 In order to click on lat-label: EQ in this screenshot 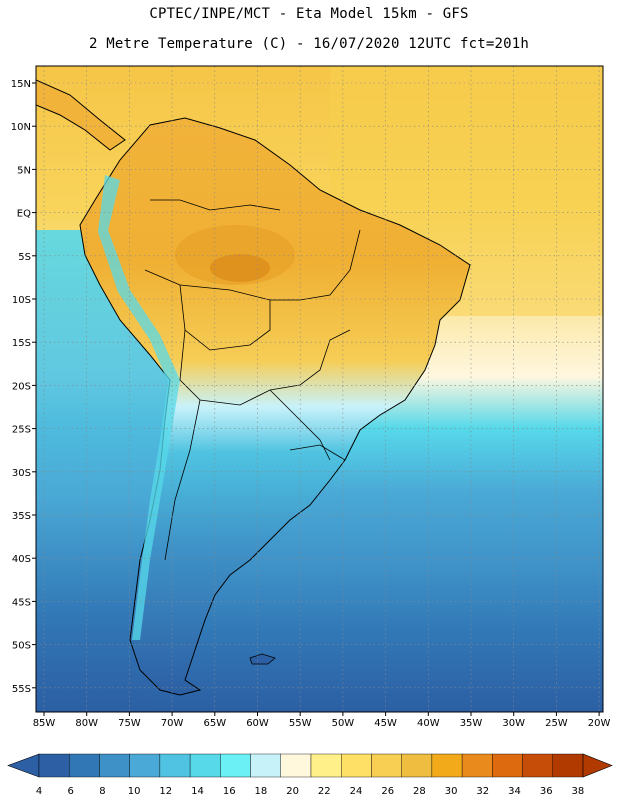, I will do `click(24, 214)`.